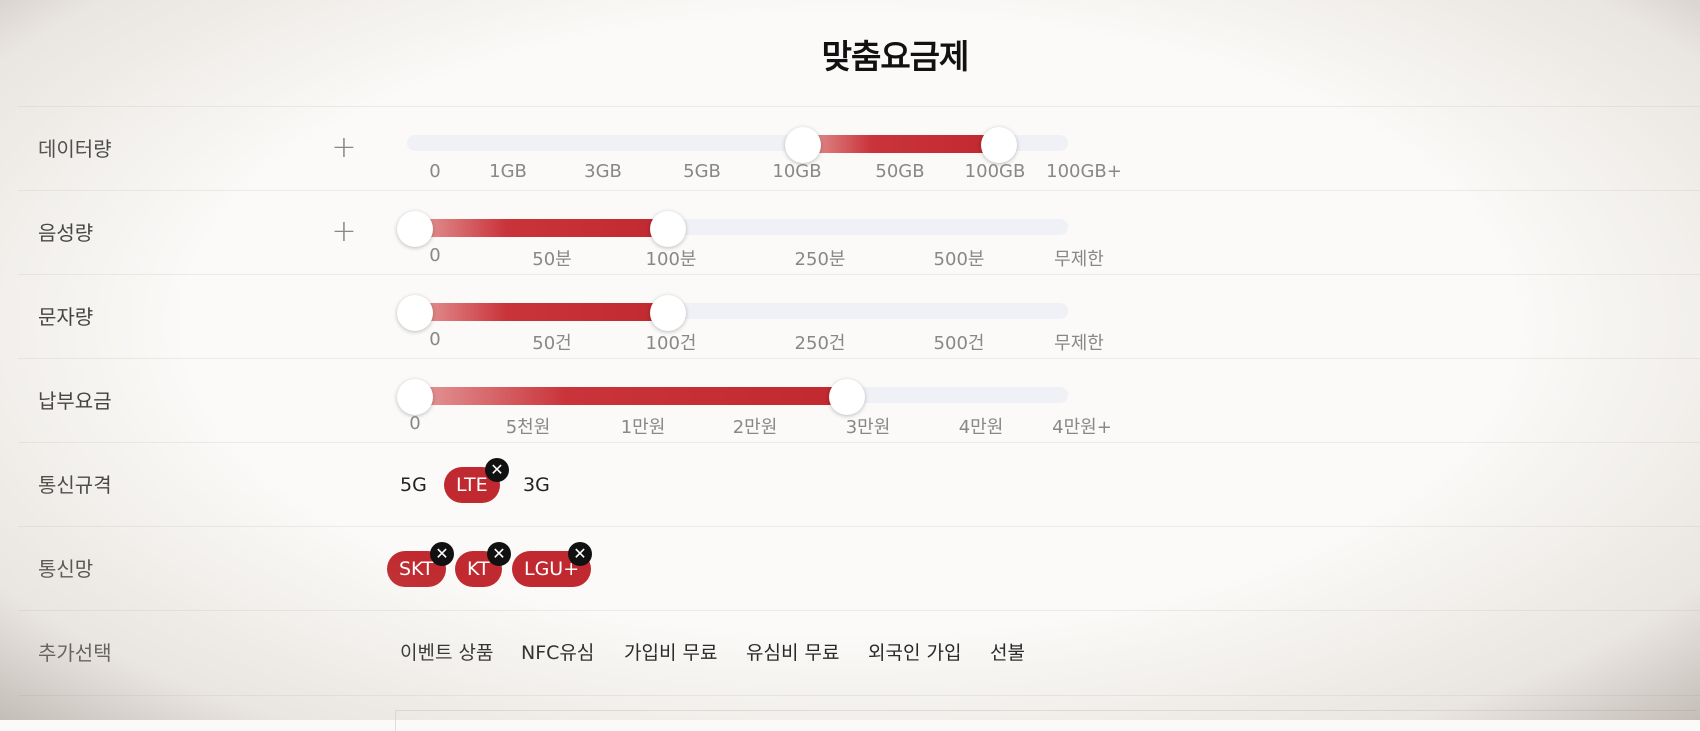 The height and width of the screenshot is (731, 1700). I want to click on network-label: 통신망, so click(66, 569).